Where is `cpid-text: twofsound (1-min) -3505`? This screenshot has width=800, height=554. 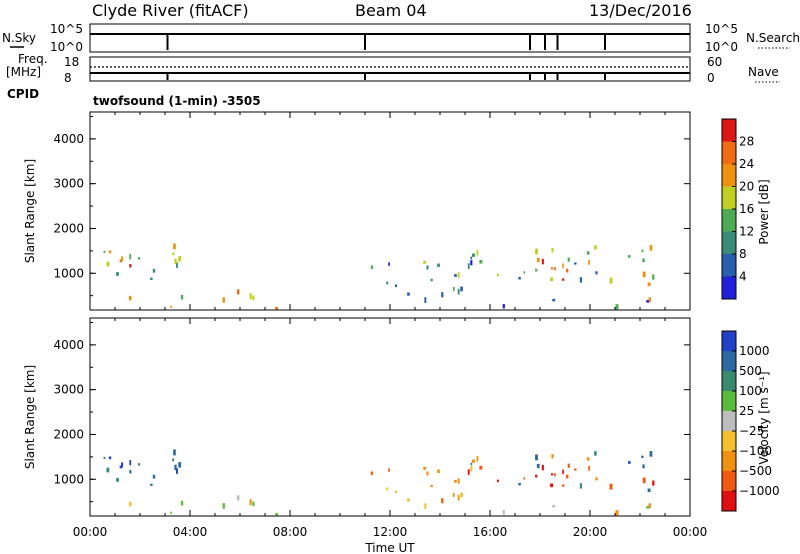 cpid-text: twofsound (1-min) -3505 is located at coordinates (177, 101).